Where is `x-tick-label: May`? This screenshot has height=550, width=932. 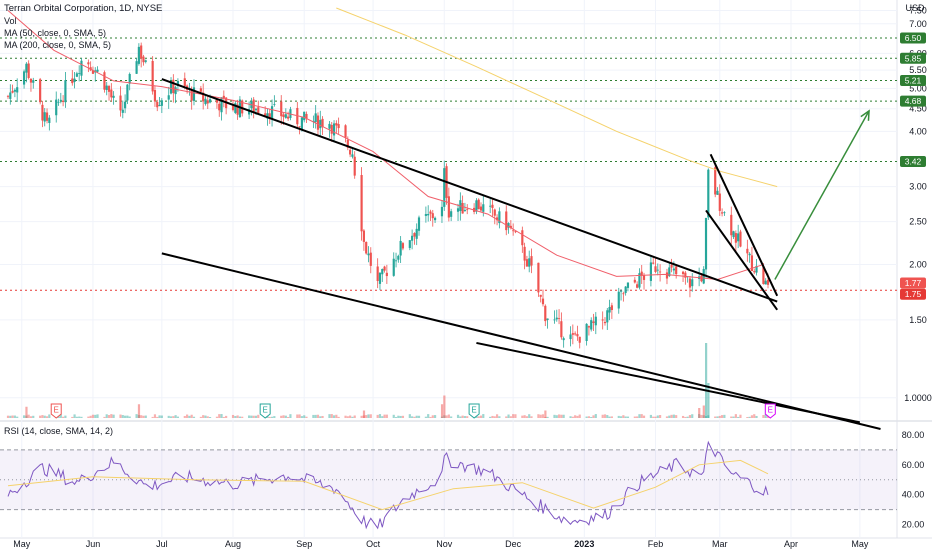
x-tick-label: May is located at coordinates (860, 544).